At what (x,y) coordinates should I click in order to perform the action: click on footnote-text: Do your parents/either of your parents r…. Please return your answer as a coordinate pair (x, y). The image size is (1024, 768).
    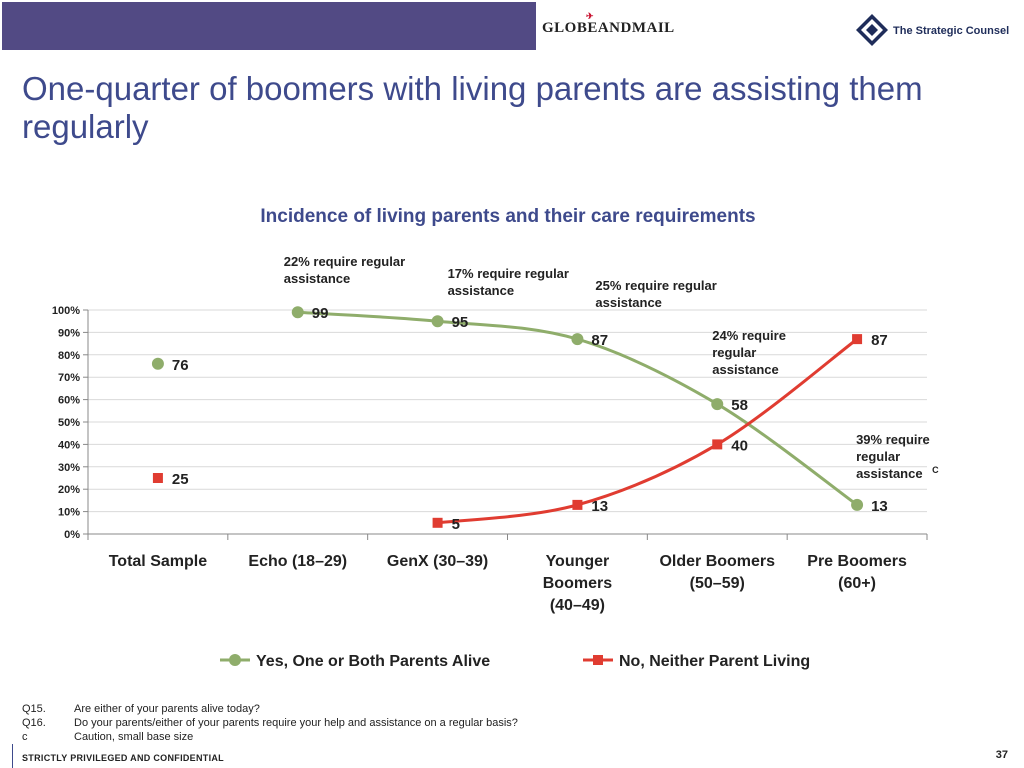
    Looking at the image, I should click on (296, 723).